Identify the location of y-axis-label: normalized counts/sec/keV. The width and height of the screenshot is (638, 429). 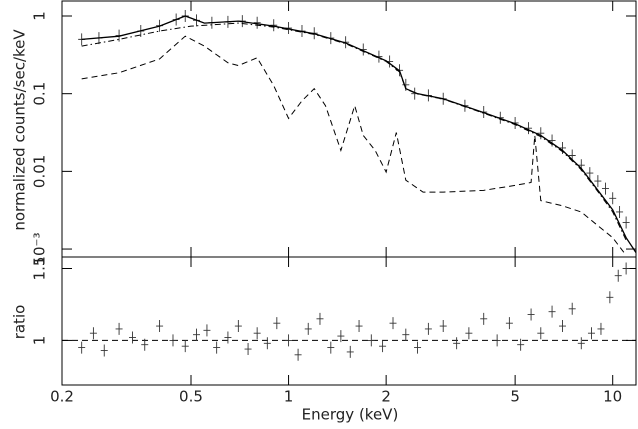
(20, 130).